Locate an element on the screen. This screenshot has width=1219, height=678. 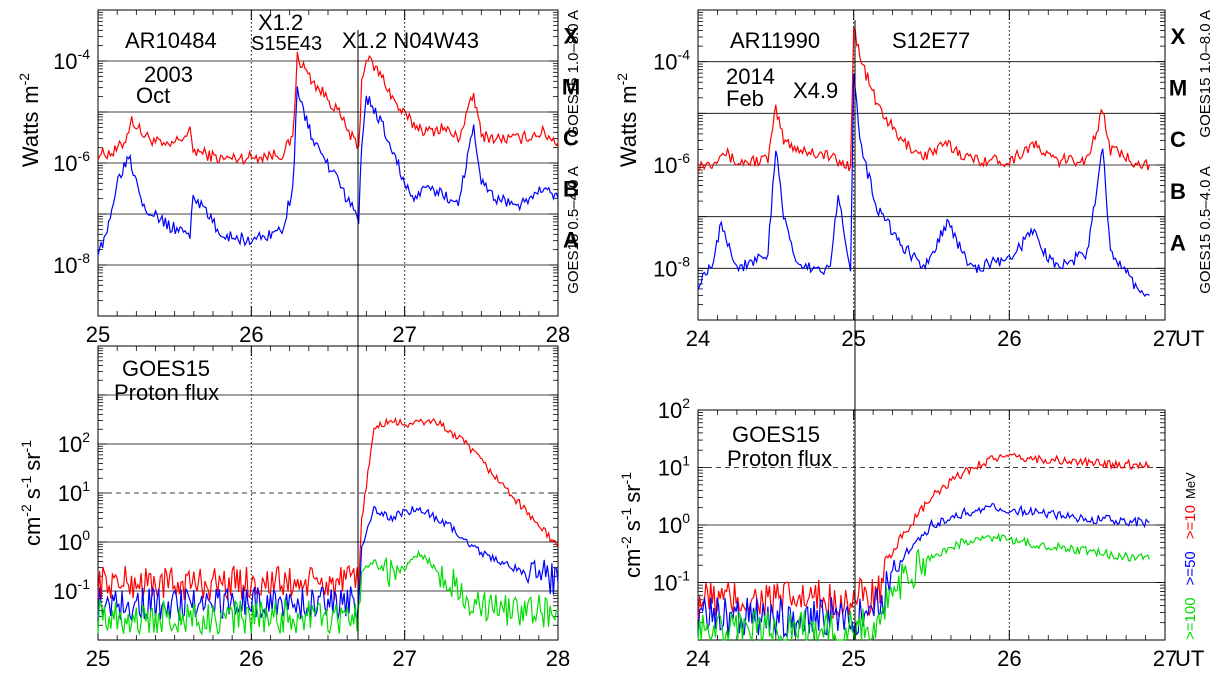
flare1-class: X1.2 is located at coordinates (280, 22).